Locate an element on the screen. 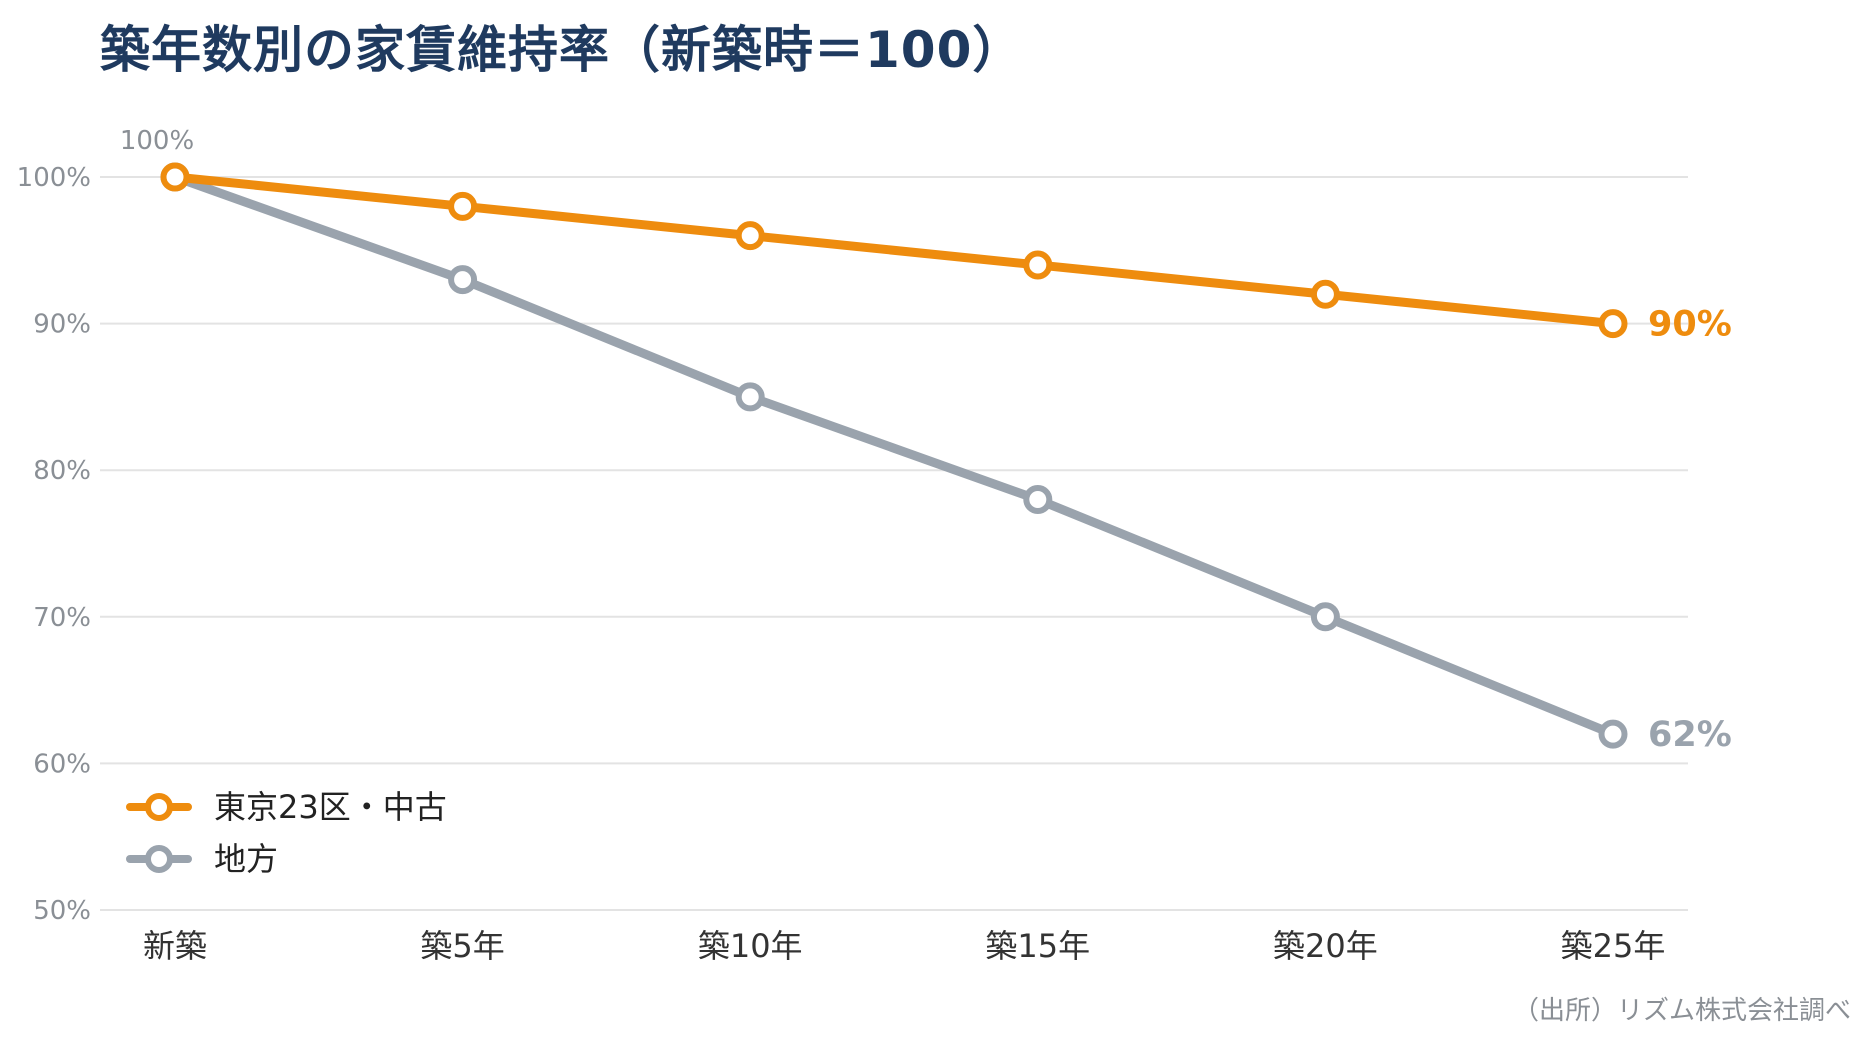  y-tick-label: 50% is located at coordinates (62, 911).